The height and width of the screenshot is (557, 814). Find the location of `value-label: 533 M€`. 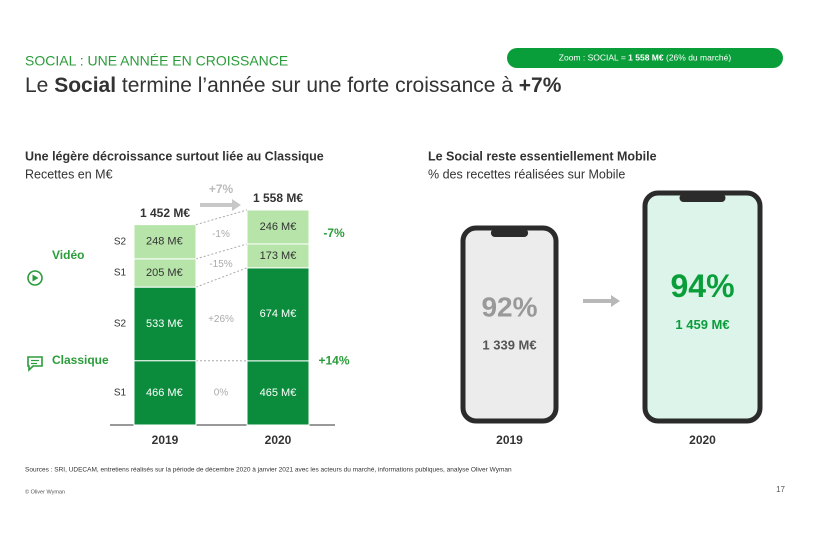

value-label: 533 M€ is located at coordinates (164, 324).